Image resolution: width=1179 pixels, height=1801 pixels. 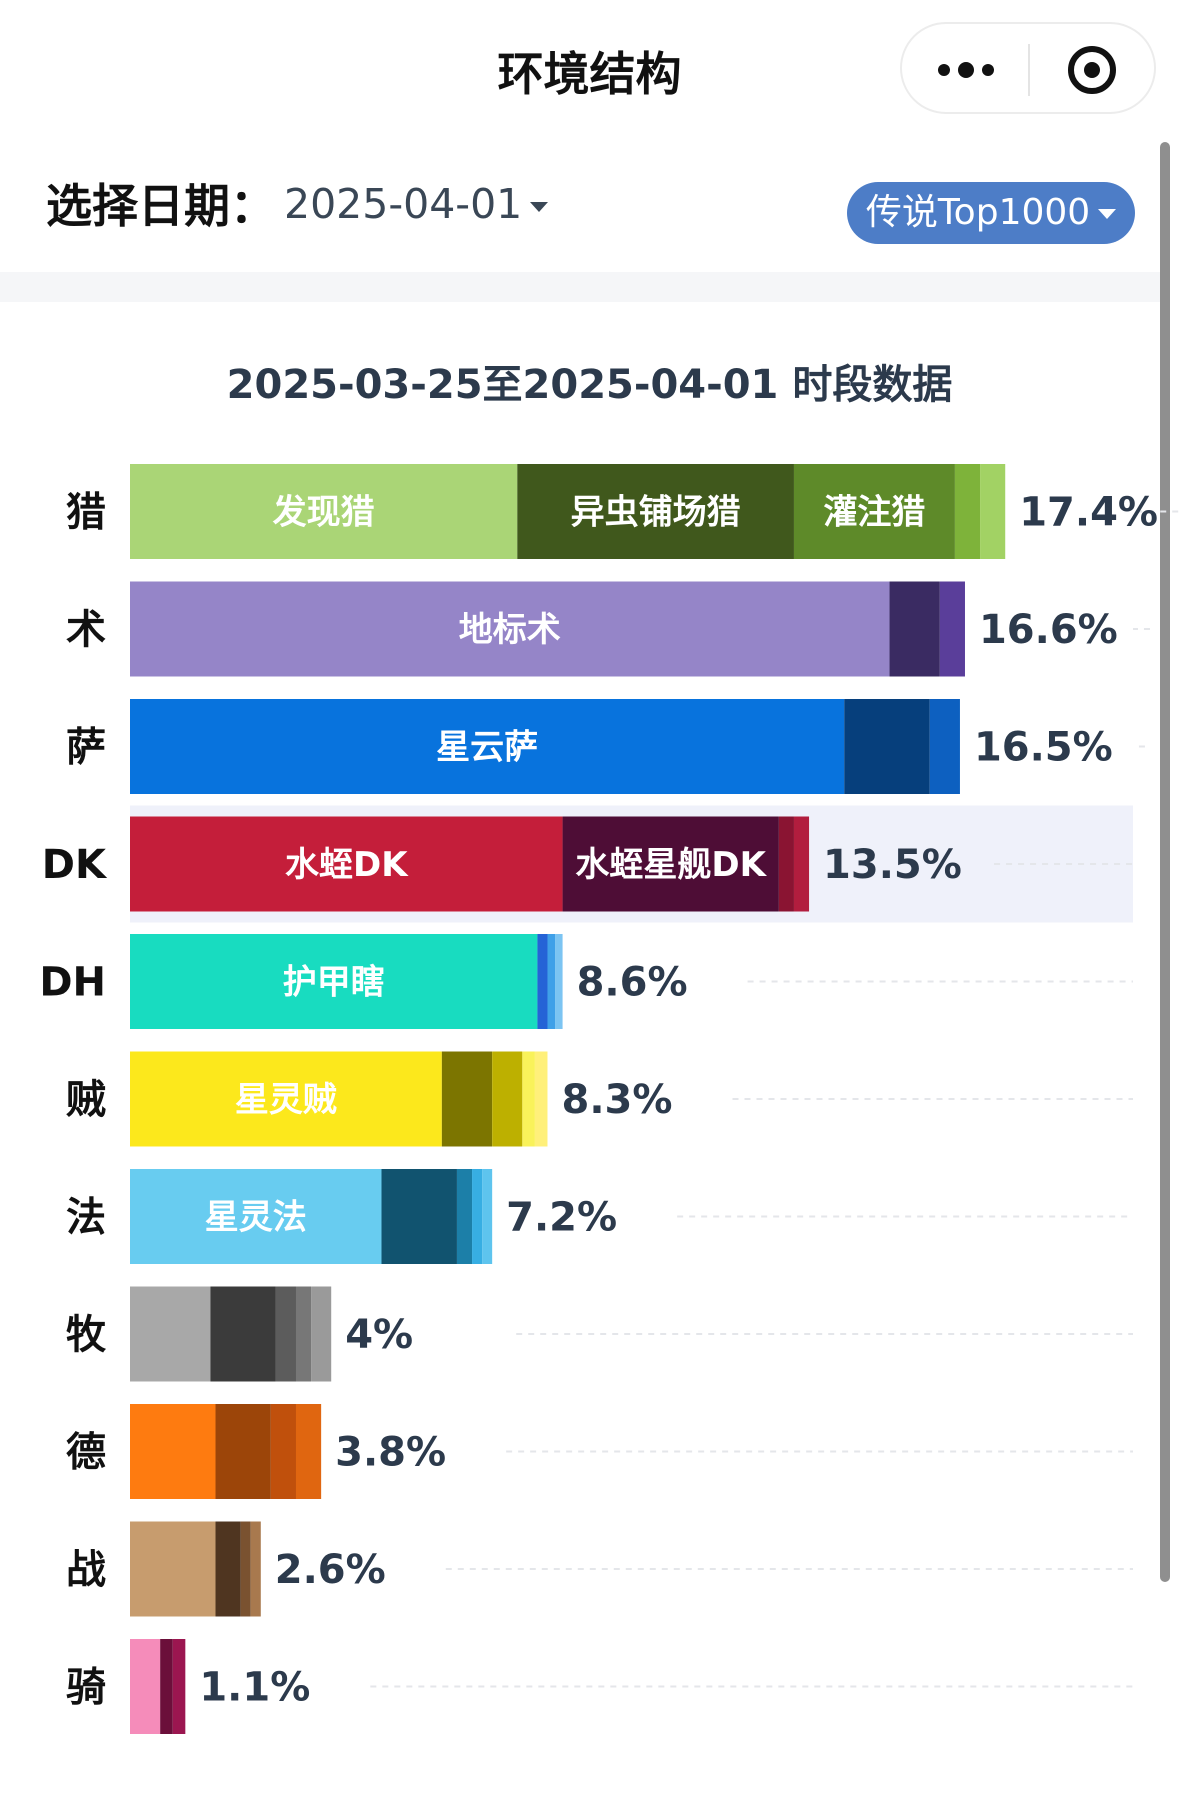 I want to click on value-label: 16.6%, so click(x=1048, y=630).